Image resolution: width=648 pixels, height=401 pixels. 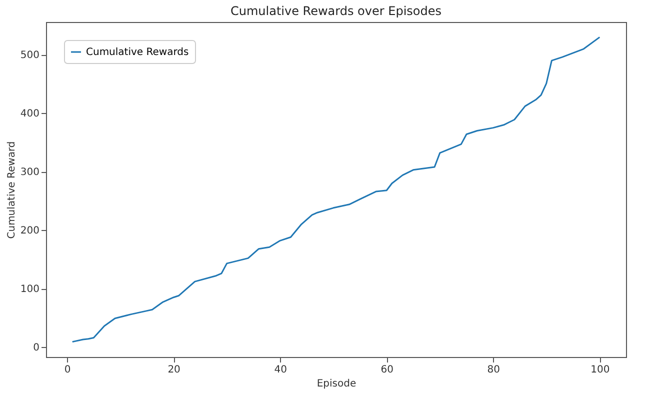 What do you see at coordinates (493, 370) in the screenshot?
I see `x-tick-label: 80` at bounding box center [493, 370].